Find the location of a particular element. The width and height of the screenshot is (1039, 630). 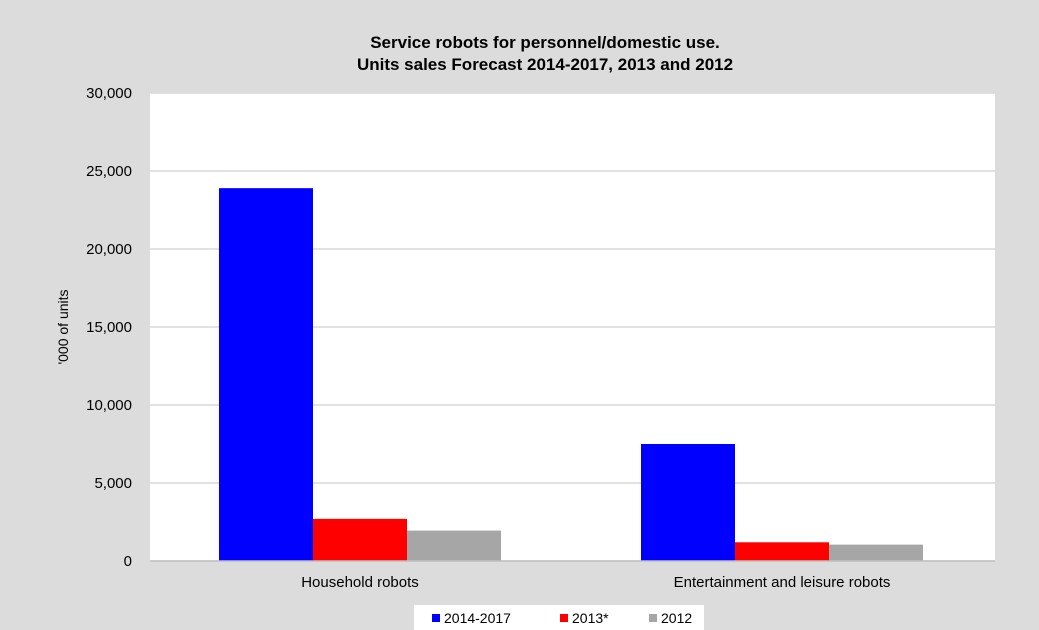

y-tick-label: 30,000 is located at coordinates (109, 93).